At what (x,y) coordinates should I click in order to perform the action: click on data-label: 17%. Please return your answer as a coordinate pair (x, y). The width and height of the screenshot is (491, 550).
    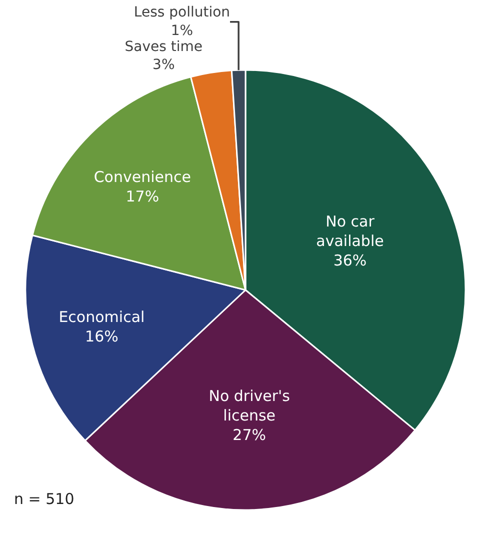
    Looking at the image, I should click on (143, 197).